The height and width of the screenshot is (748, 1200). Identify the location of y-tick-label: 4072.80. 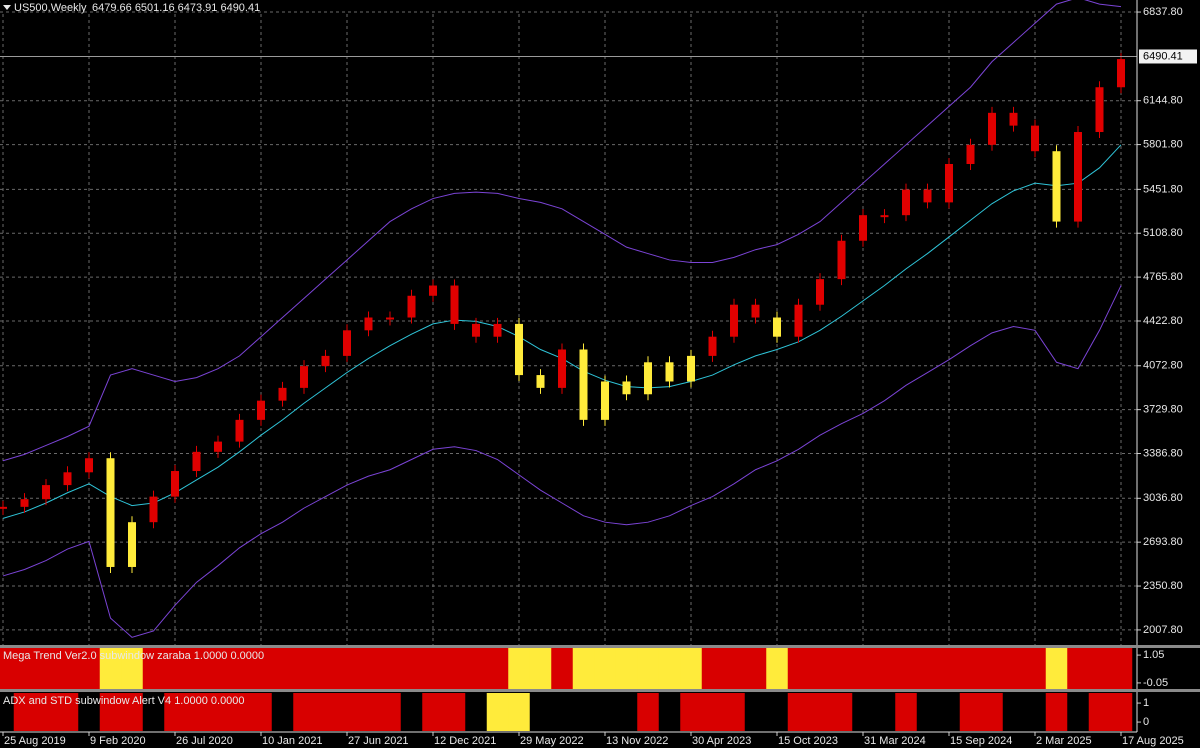
(1163, 366).